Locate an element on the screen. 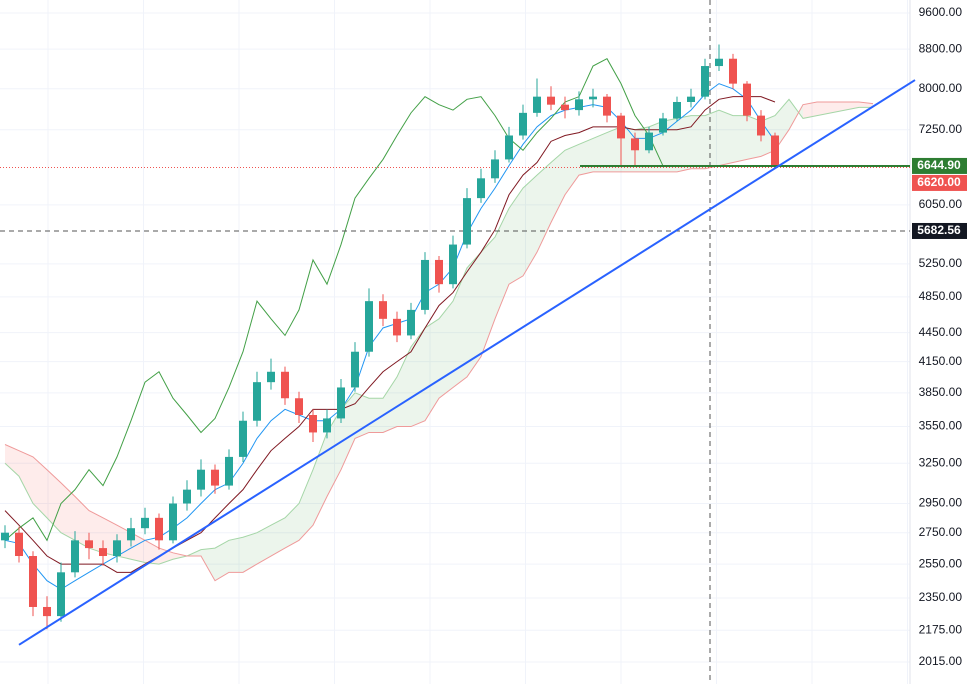  y-tick-label: 2350.00 is located at coordinates (941, 597).